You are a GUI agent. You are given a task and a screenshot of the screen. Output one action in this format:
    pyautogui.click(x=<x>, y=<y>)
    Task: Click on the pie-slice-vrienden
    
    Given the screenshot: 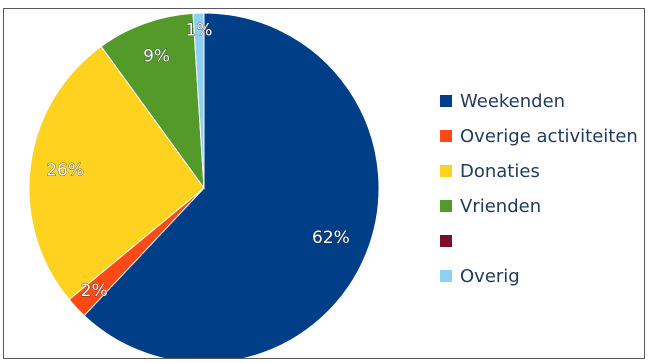 What is the action you would take?
    pyautogui.click(x=152, y=101)
    